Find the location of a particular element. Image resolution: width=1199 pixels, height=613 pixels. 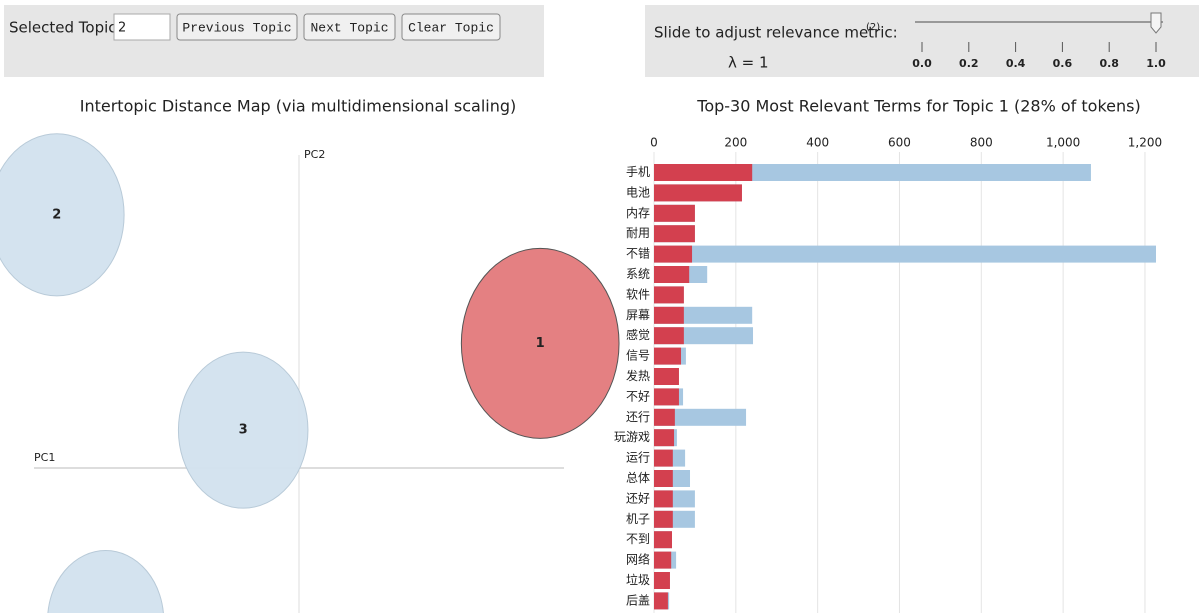

topic-label: 3 is located at coordinates (243, 430).